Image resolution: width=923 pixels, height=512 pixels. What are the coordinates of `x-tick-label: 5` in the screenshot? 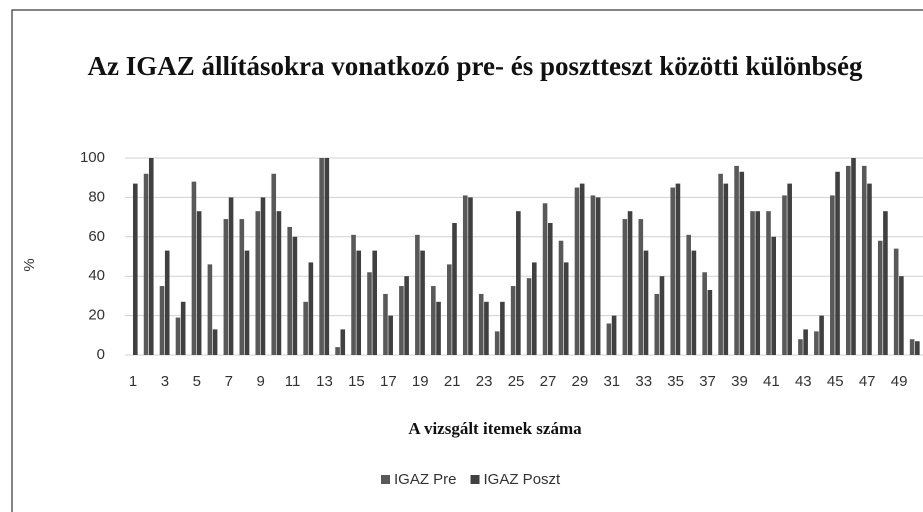 It's located at (197, 381).